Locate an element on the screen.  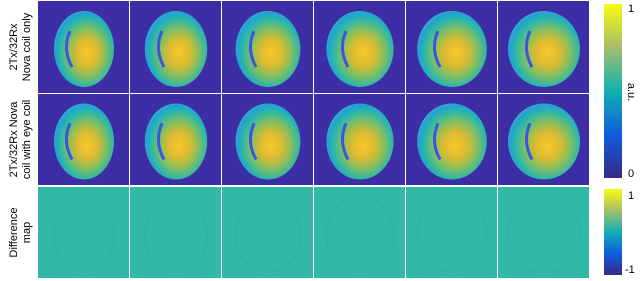
colorbar-unit: a.u. is located at coordinates (631, 92).